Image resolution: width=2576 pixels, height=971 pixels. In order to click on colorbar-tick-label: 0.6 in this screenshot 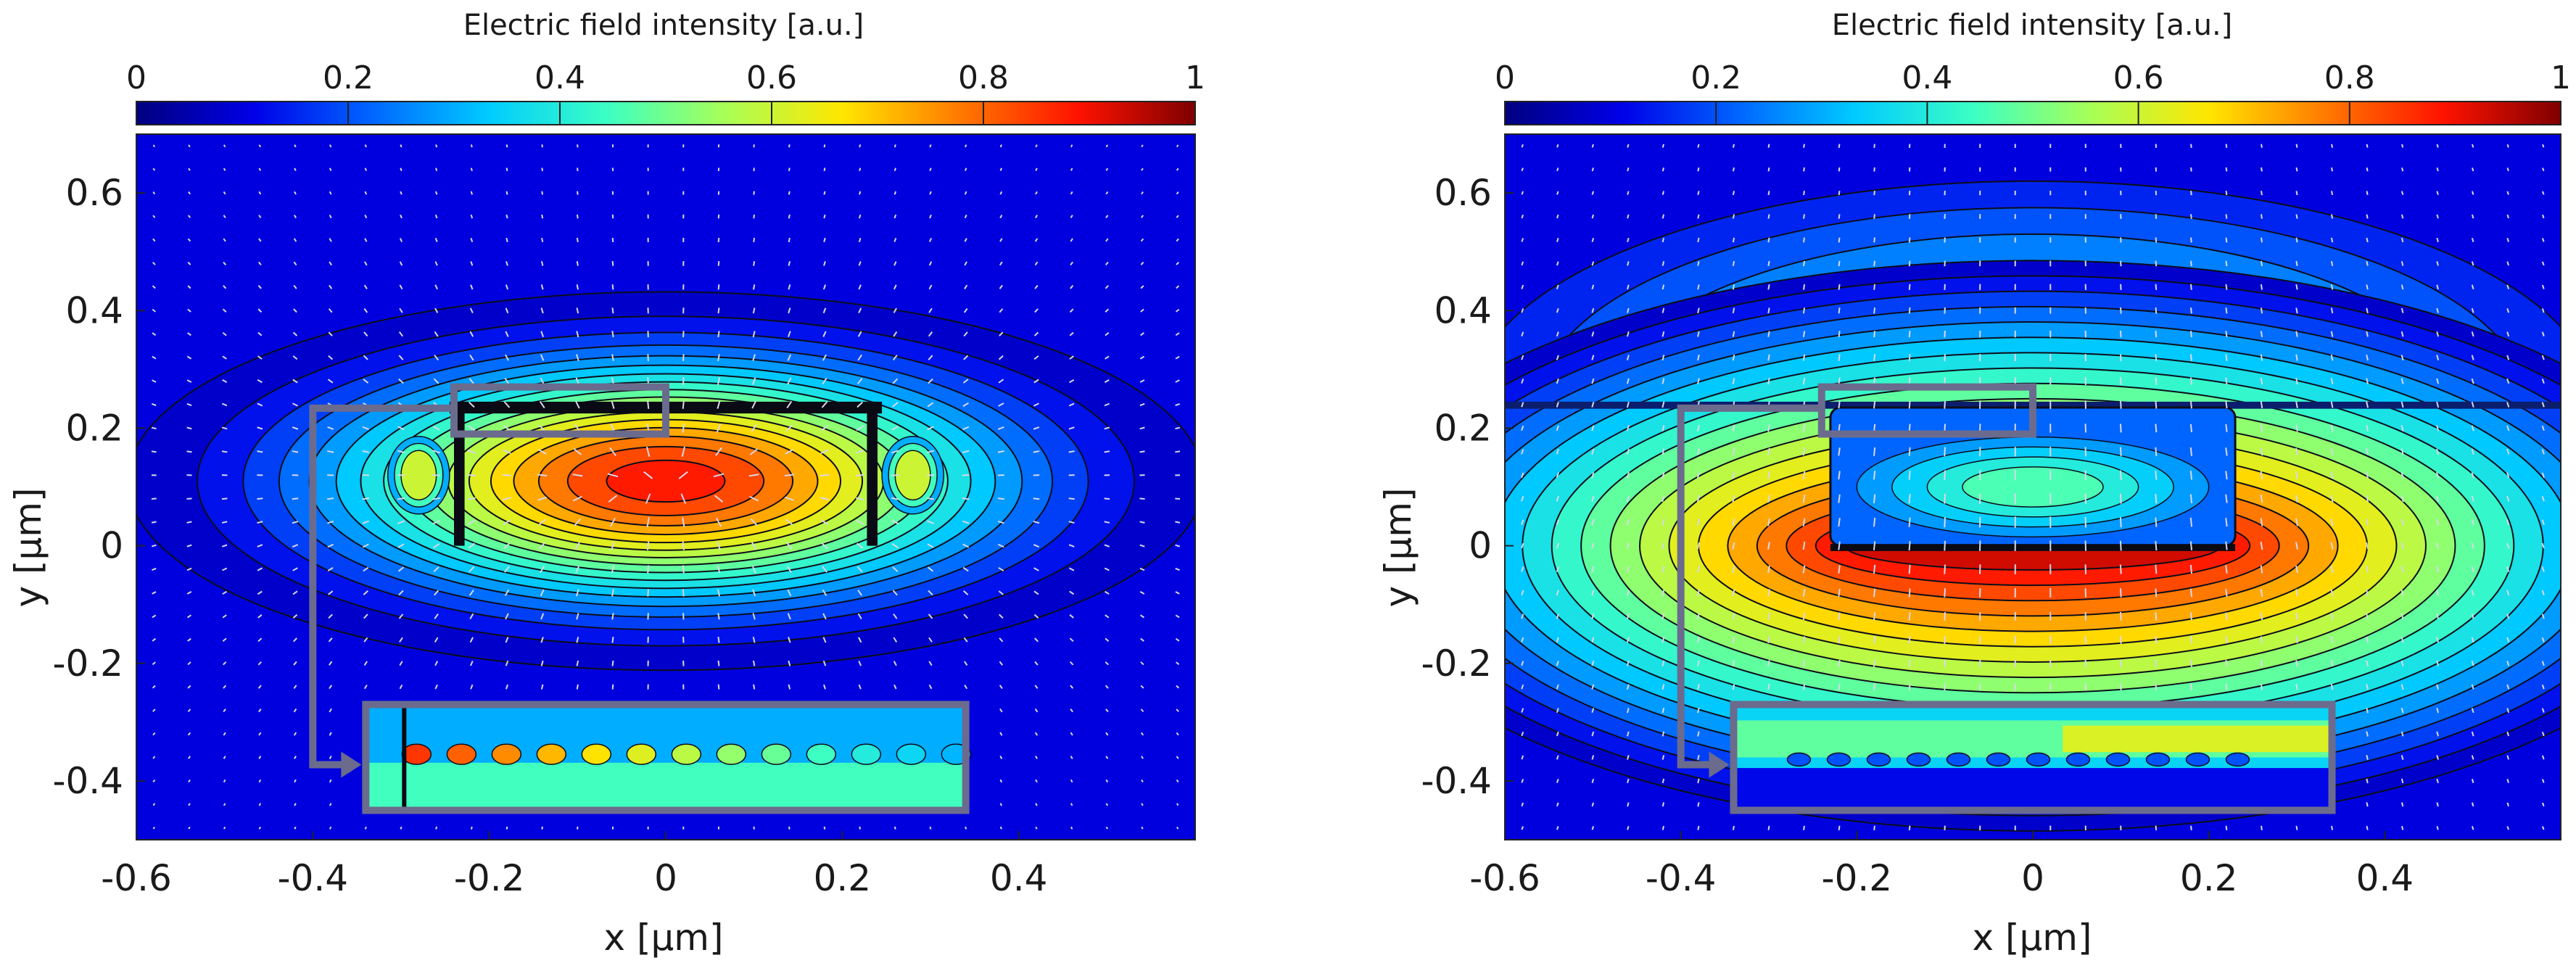, I will do `click(771, 78)`.